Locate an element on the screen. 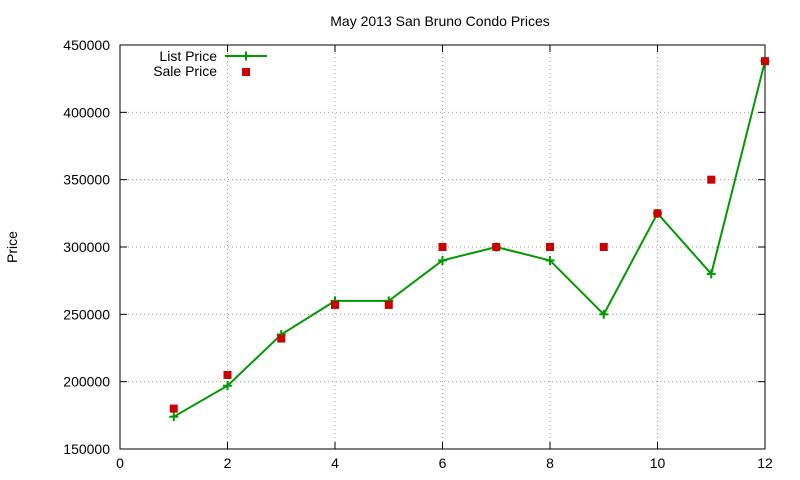 The height and width of the screenshot is (480, 800). chart-title: May 2013 San Bruno Condo Prices is located at coordinates (439, 21).